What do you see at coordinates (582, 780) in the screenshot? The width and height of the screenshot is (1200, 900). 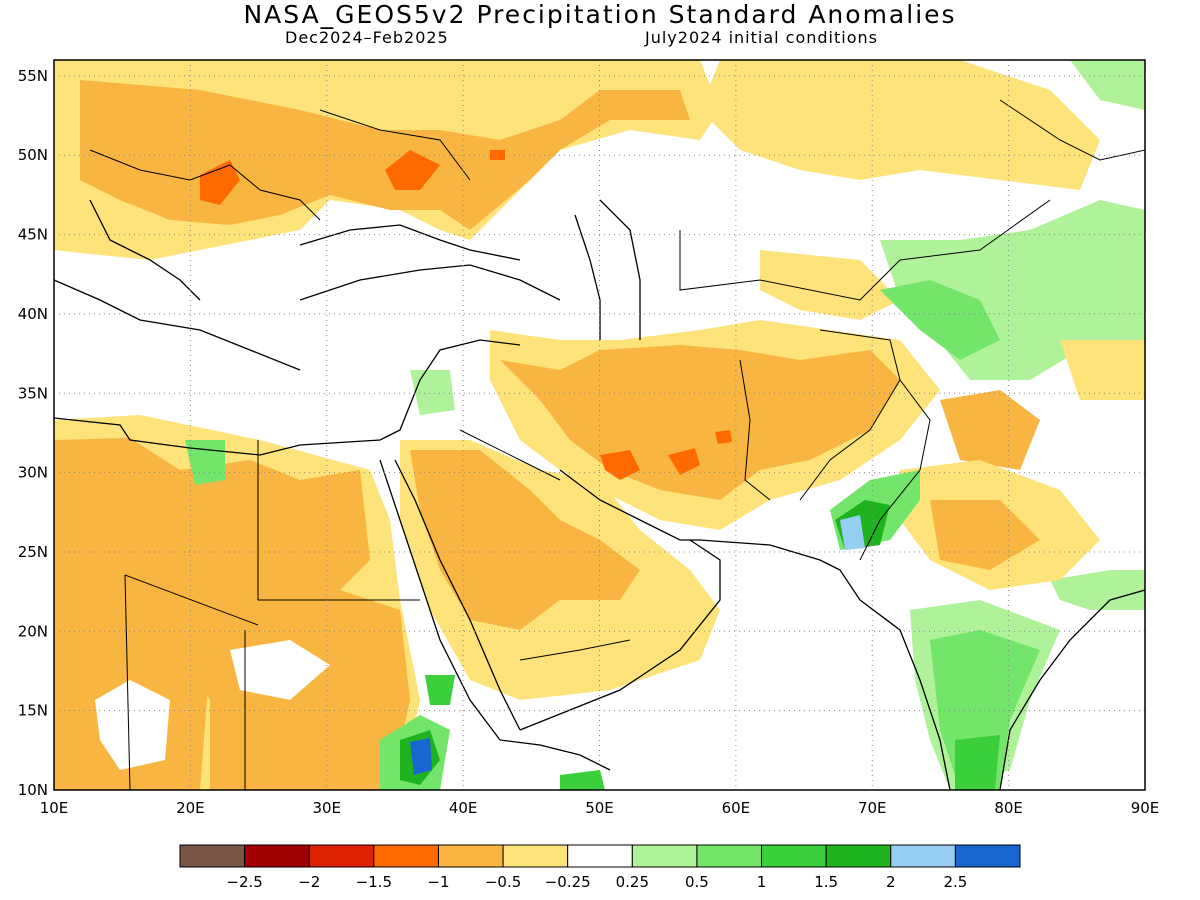 I see `anomaly-somalia-wet` at bounding box center [582, 780].